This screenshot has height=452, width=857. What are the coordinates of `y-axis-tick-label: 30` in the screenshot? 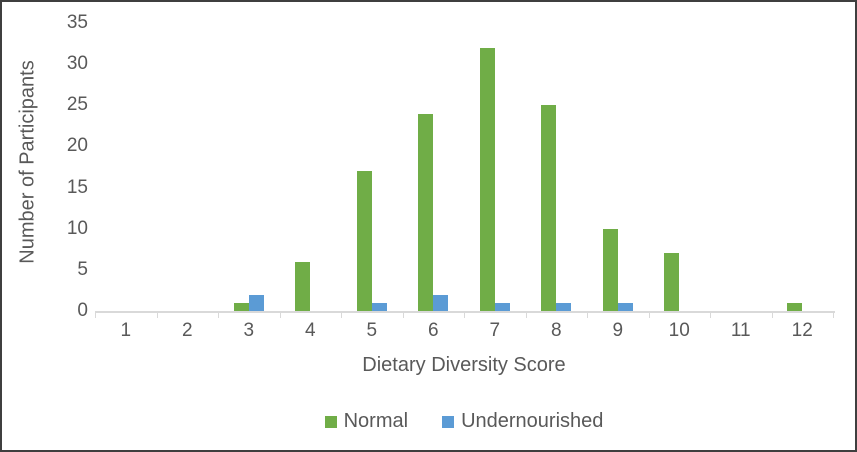 It's located at (77, 64).